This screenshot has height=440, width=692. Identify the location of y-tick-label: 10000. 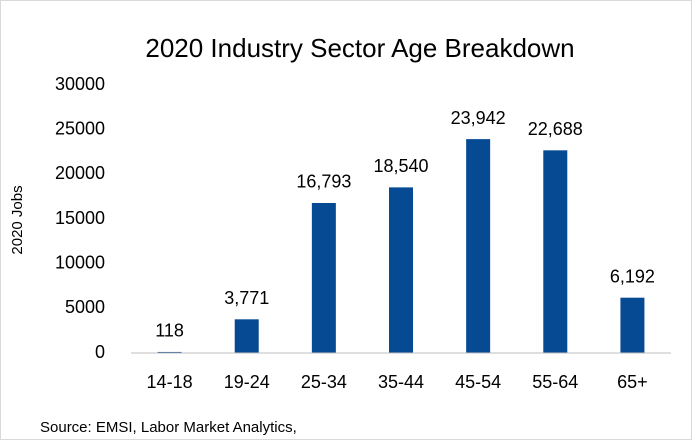
(80, 262).